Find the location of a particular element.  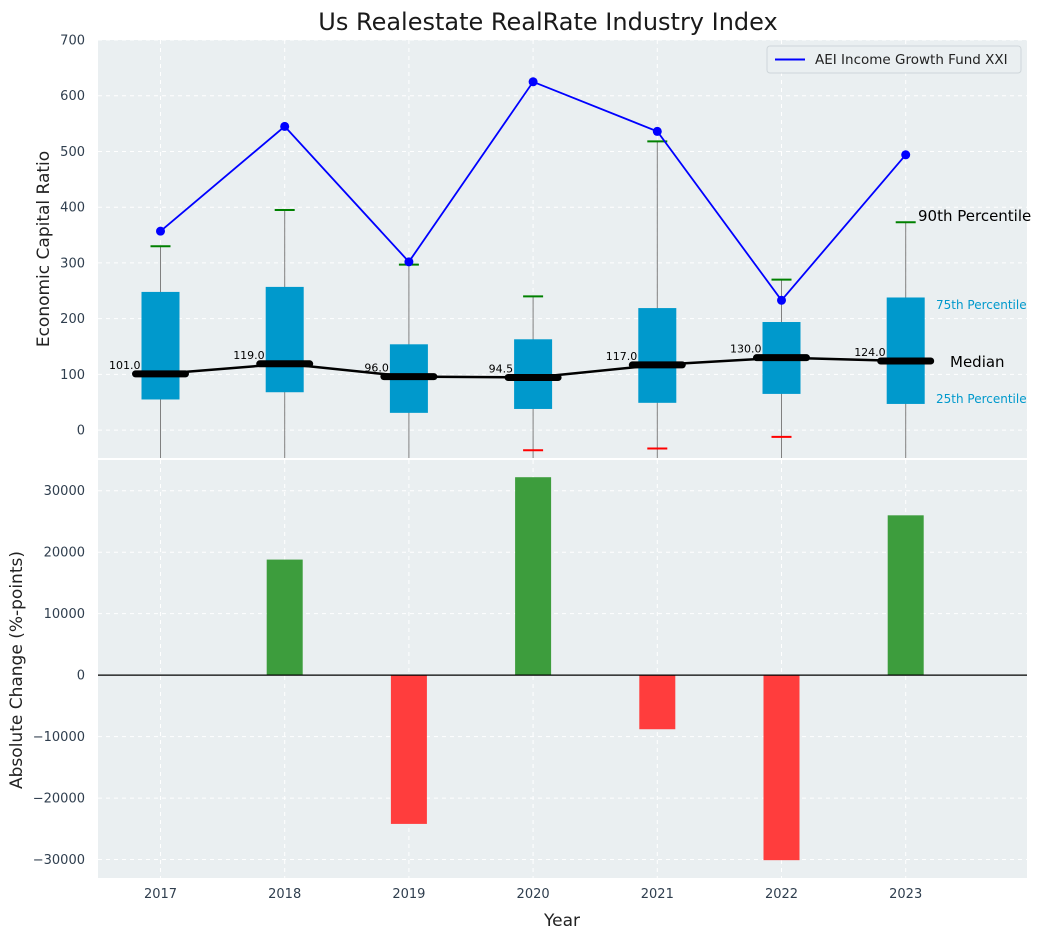

change-bar-2019 is located at coordinates (408, 749).